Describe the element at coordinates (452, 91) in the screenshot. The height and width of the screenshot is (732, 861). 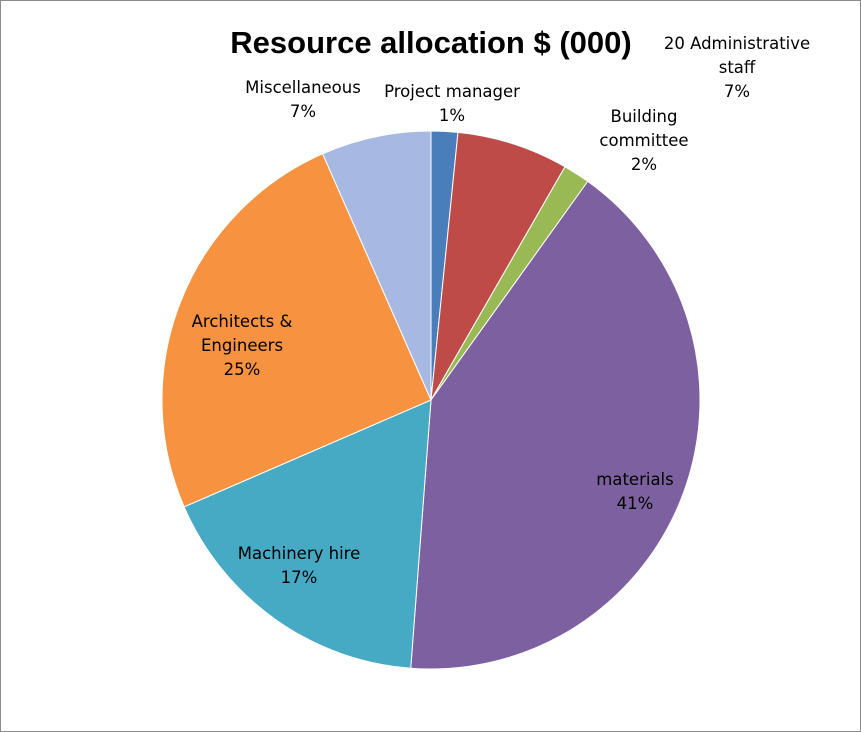
I see `slice-name-line: Project manager` at that location.